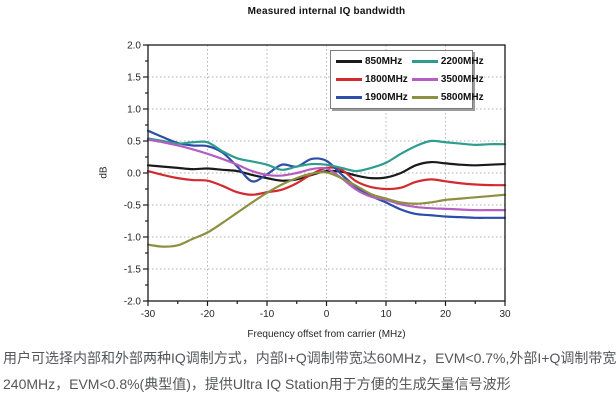 This screenshot has height=408, width=616. I want to click on chart-title: Measured internal IQ bandwidth, so click(326, 11).